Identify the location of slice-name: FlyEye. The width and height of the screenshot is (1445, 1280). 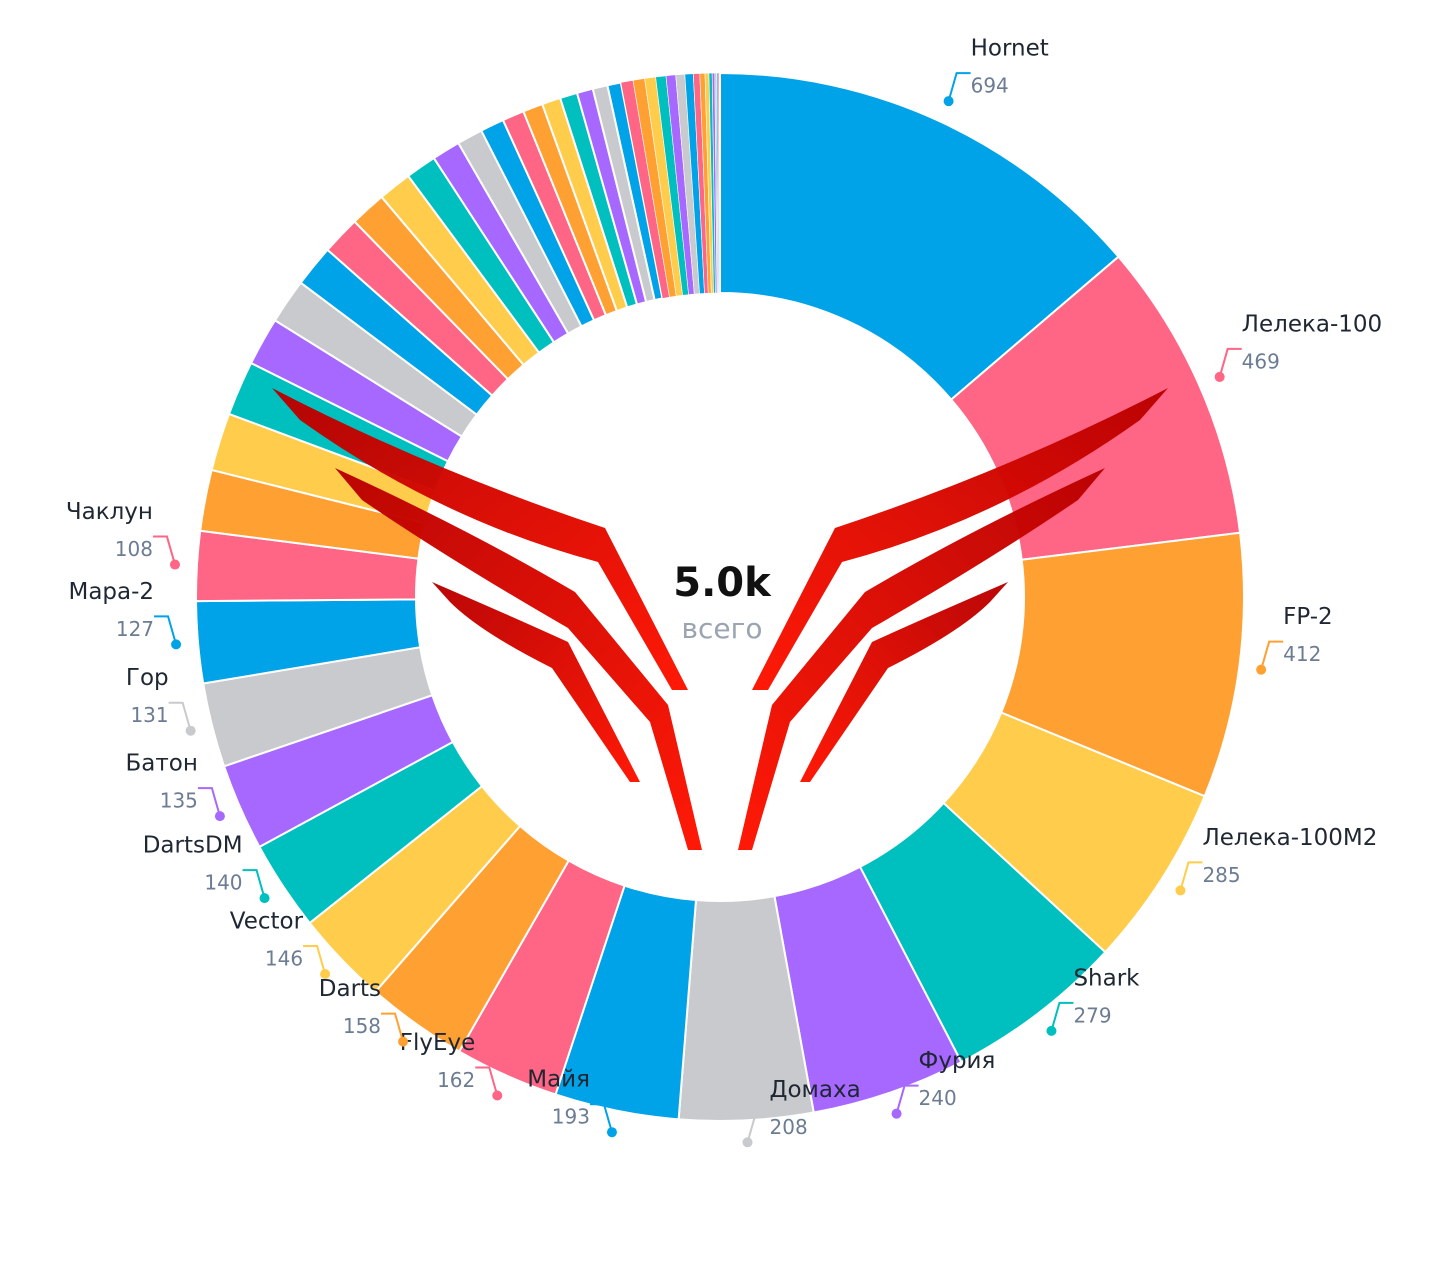
(438, 1043).